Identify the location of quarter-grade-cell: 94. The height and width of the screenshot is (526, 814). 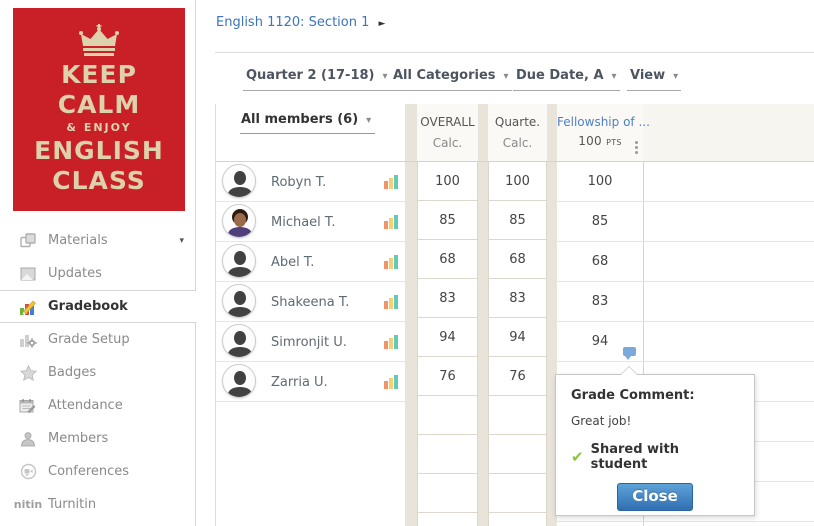
(517, 337).